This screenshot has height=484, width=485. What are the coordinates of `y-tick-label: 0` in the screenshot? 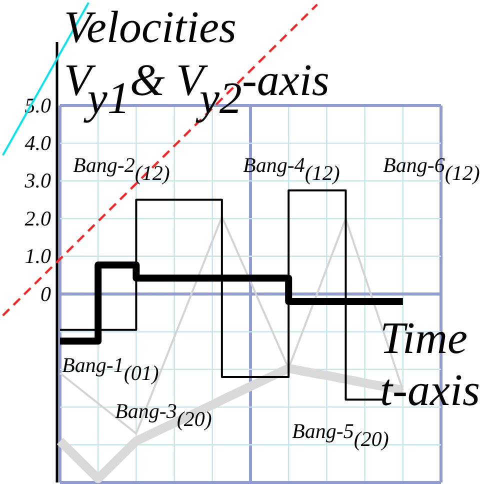 It's located at (46, 294).